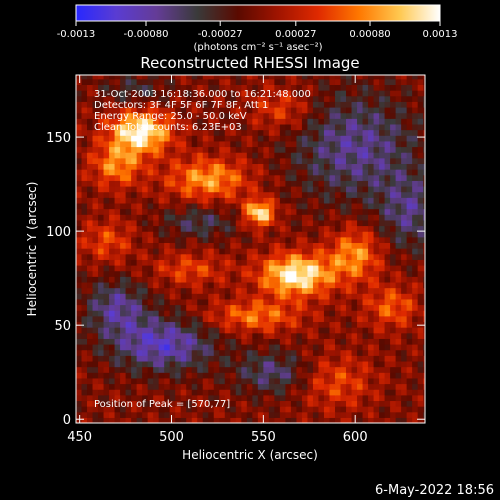 The image size is (500, 500). What do you see at coordinates (67, 420) in the screenshot?
I see `y-tick-label: 0` at bounding box center [67, 420].